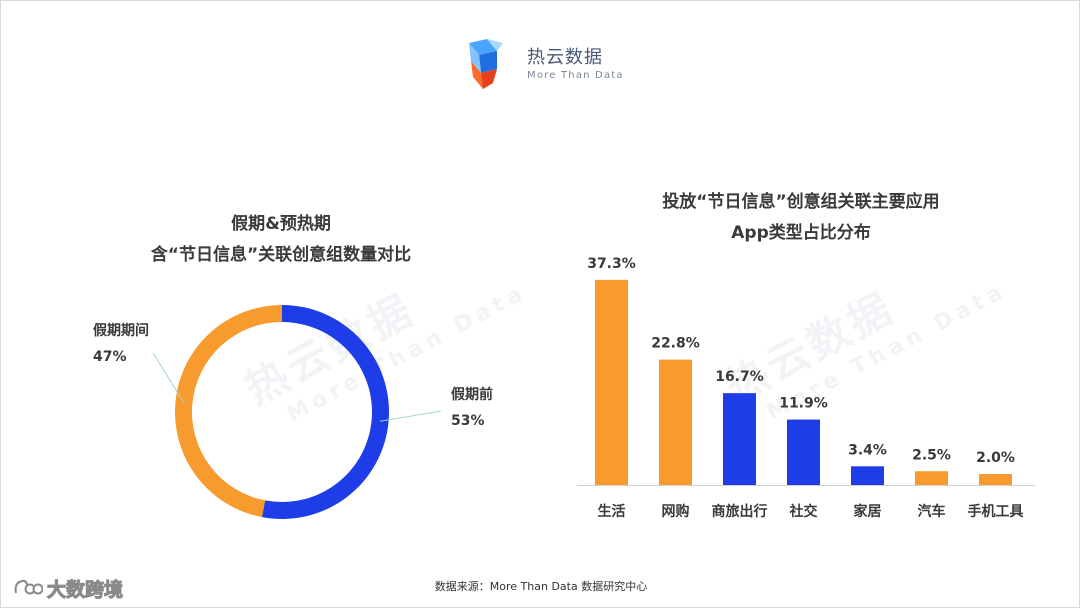  I want to click on donut-title-line-1: 假期&预热期, so click(281, 224).